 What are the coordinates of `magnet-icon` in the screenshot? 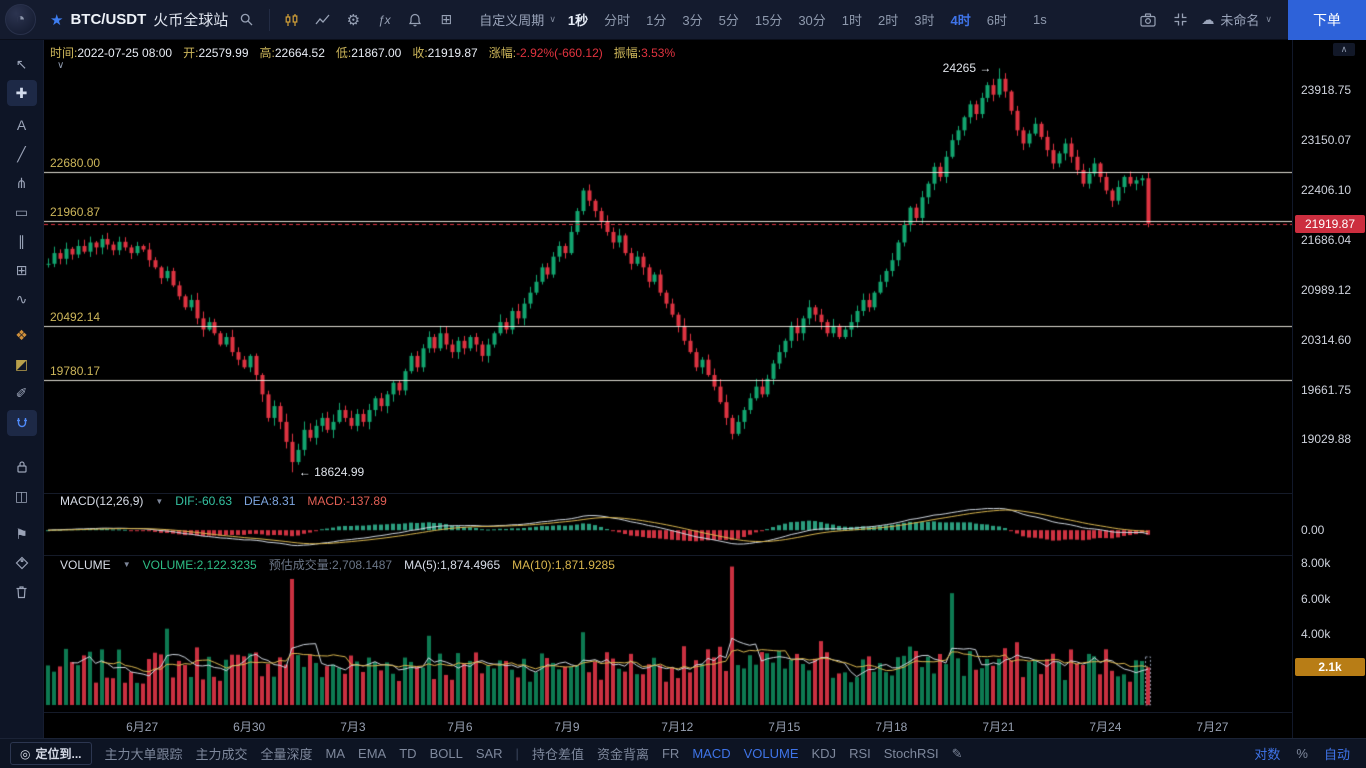 It's located at (22, 423).